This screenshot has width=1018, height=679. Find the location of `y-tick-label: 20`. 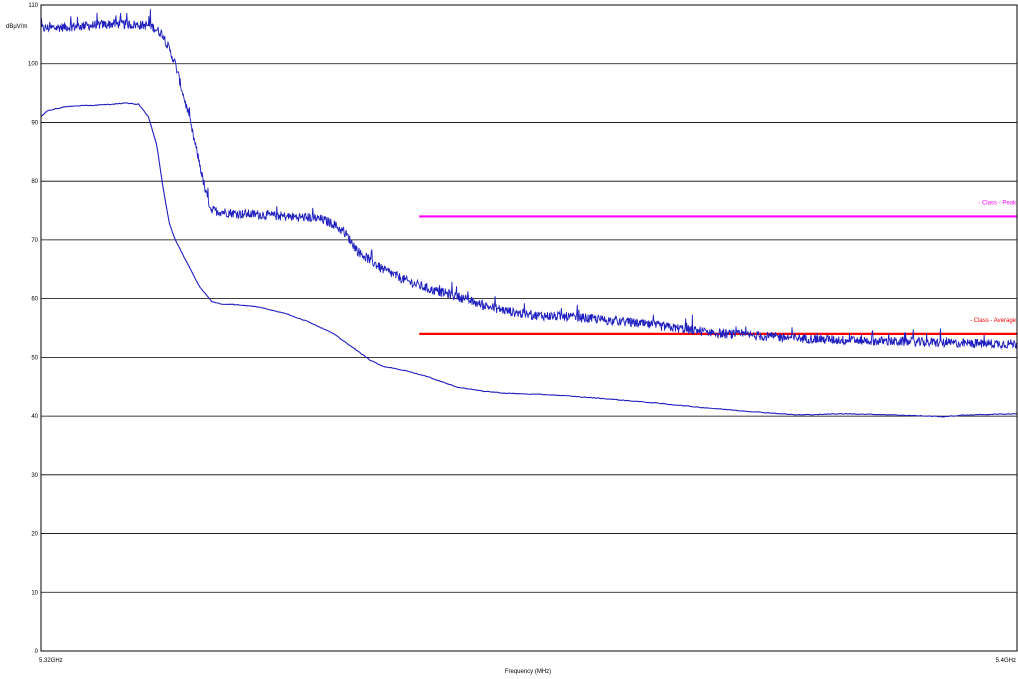

y-tick-label: 20 is located at coordinates (34, 535).